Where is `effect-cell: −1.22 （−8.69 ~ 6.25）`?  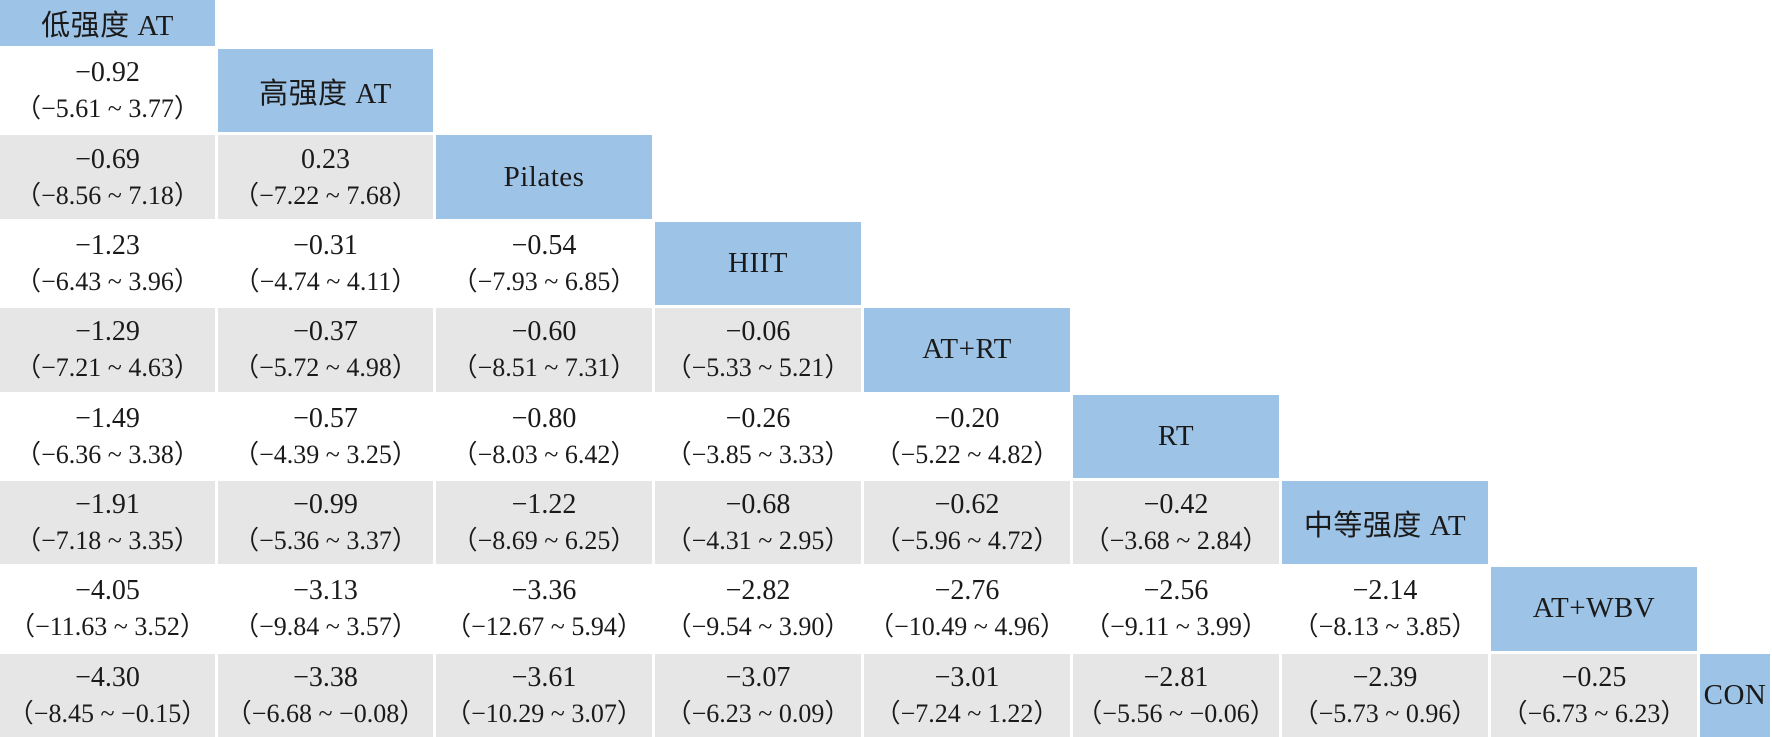
effect-cell: −1.22 （−8.69 ~ 6.25） is located at coordinates (544, 522).